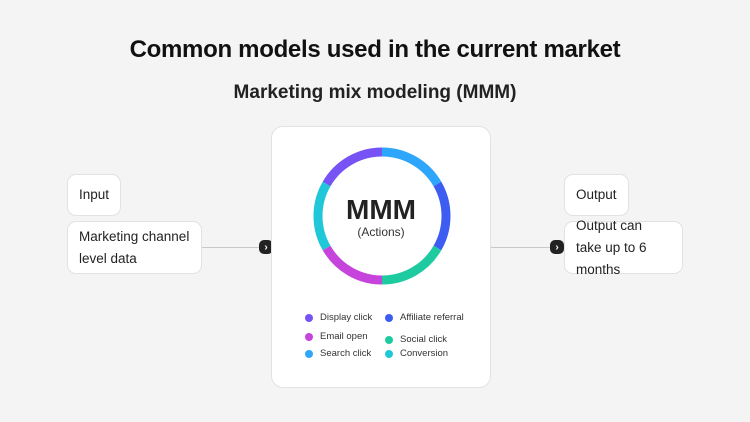  I want to click on output-label-box: Output, so click(596, 195).